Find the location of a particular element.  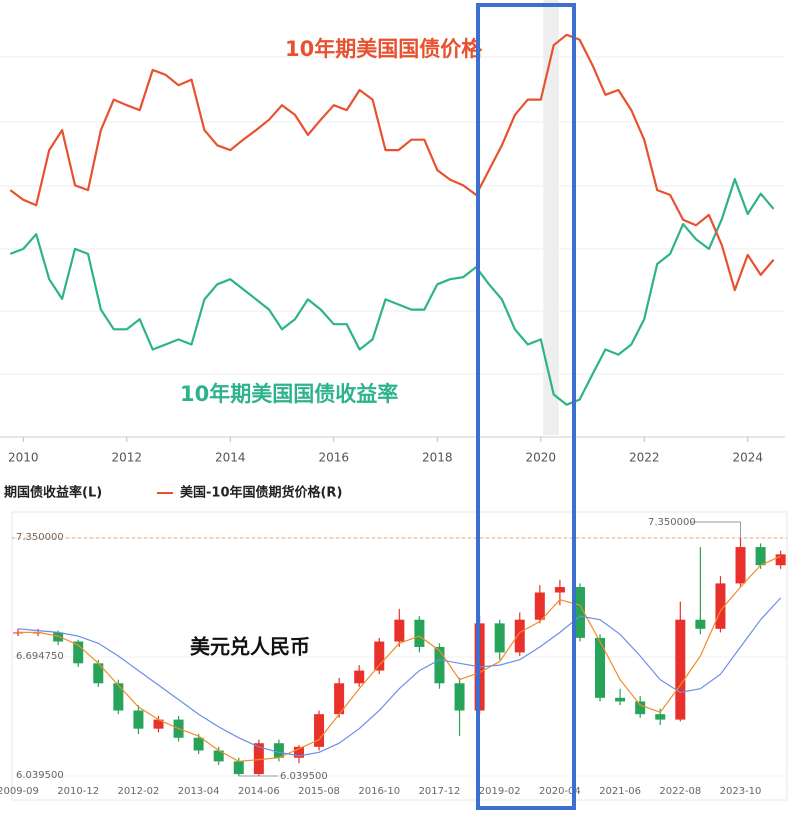

x-tick-label: 2016 is located at coordinates (333, 458).